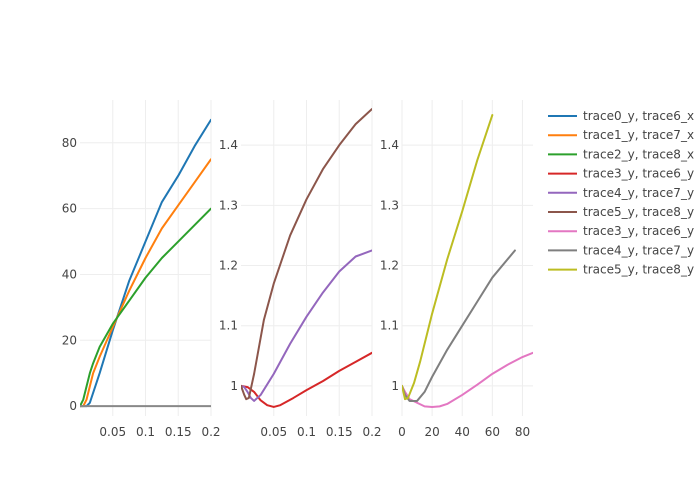  I want to click on gridlines-right, so click(467, 258).